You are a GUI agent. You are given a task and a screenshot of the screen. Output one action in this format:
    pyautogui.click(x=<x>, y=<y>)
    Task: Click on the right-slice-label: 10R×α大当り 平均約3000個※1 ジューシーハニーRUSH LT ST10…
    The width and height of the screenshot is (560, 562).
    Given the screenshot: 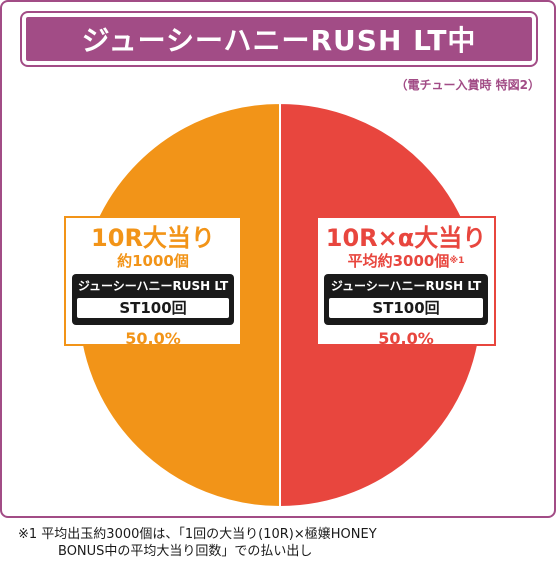 What is the action you would take?
    pyautogui.click(x=406, y=282)
    